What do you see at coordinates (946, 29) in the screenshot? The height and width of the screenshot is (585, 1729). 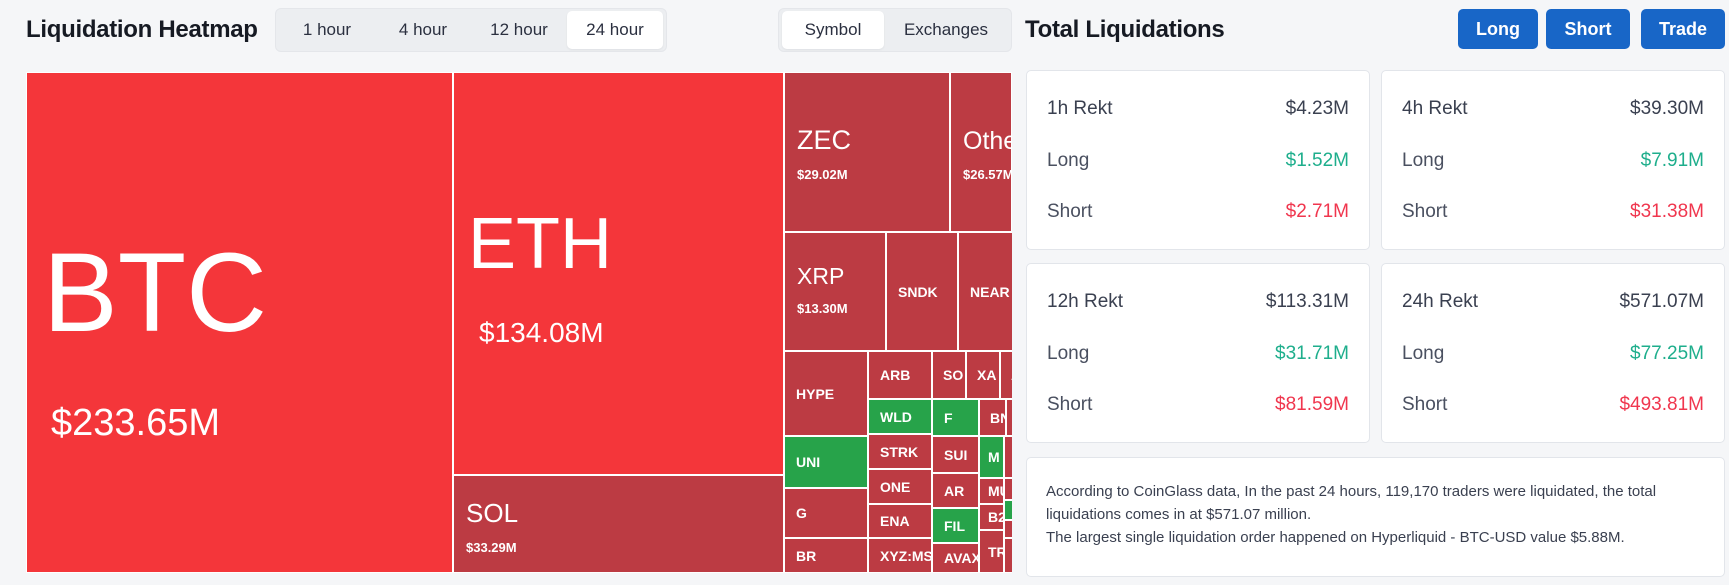 I see `tab-exchanges: Exchanges` at bounding box center [946, 29].